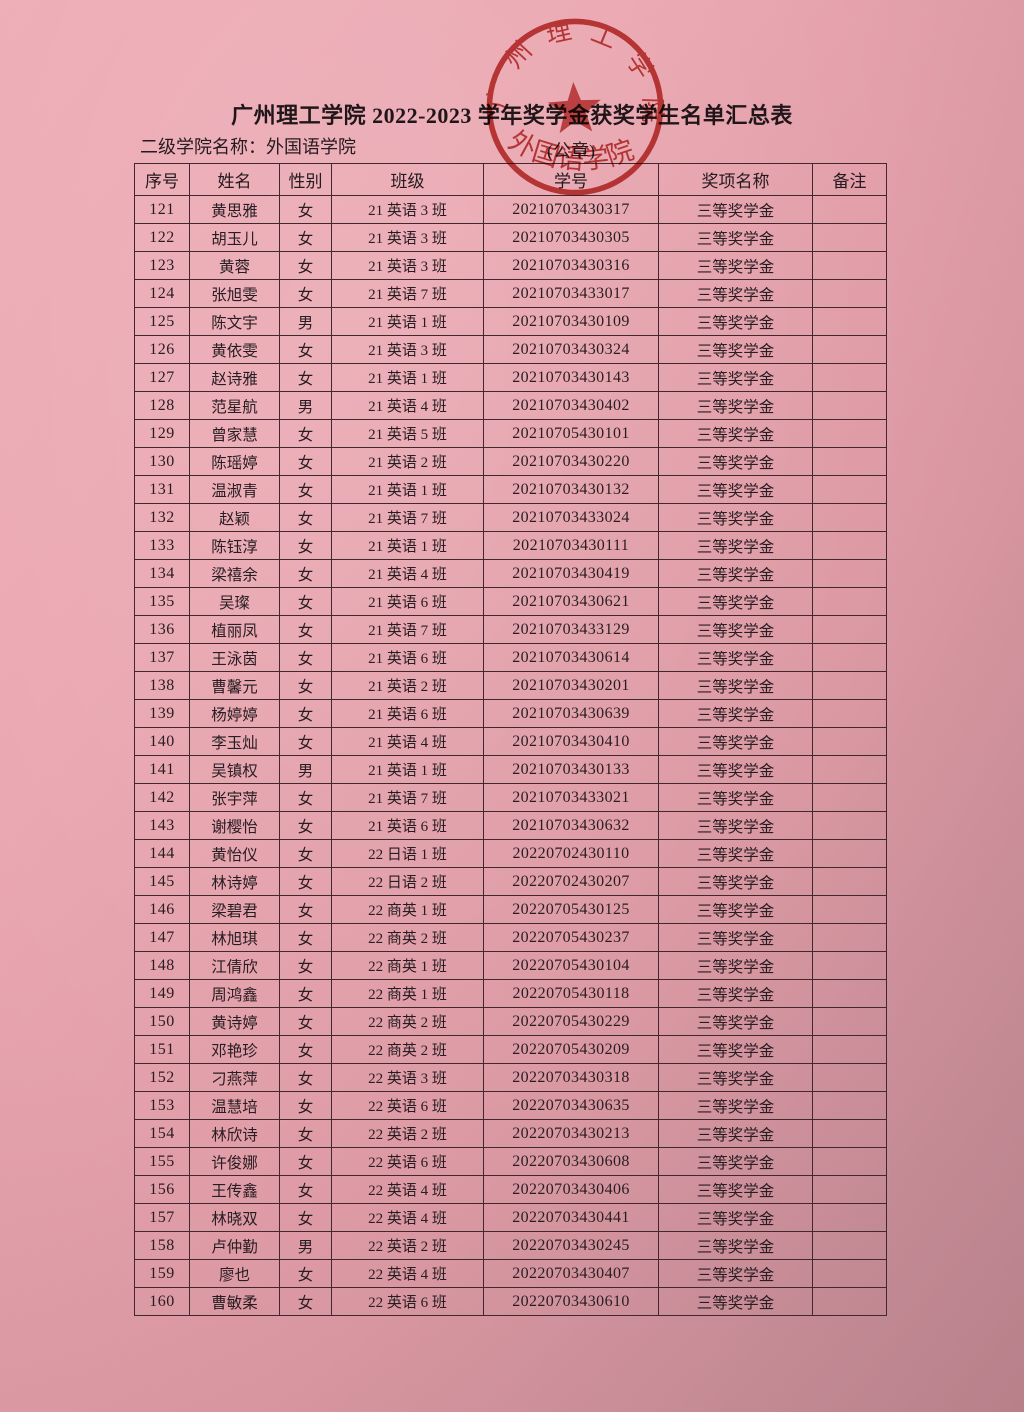  Describe the element at coordinates (571, 1301) in the screenshot. I see `cell-student-id: 20220703430610` at that location.